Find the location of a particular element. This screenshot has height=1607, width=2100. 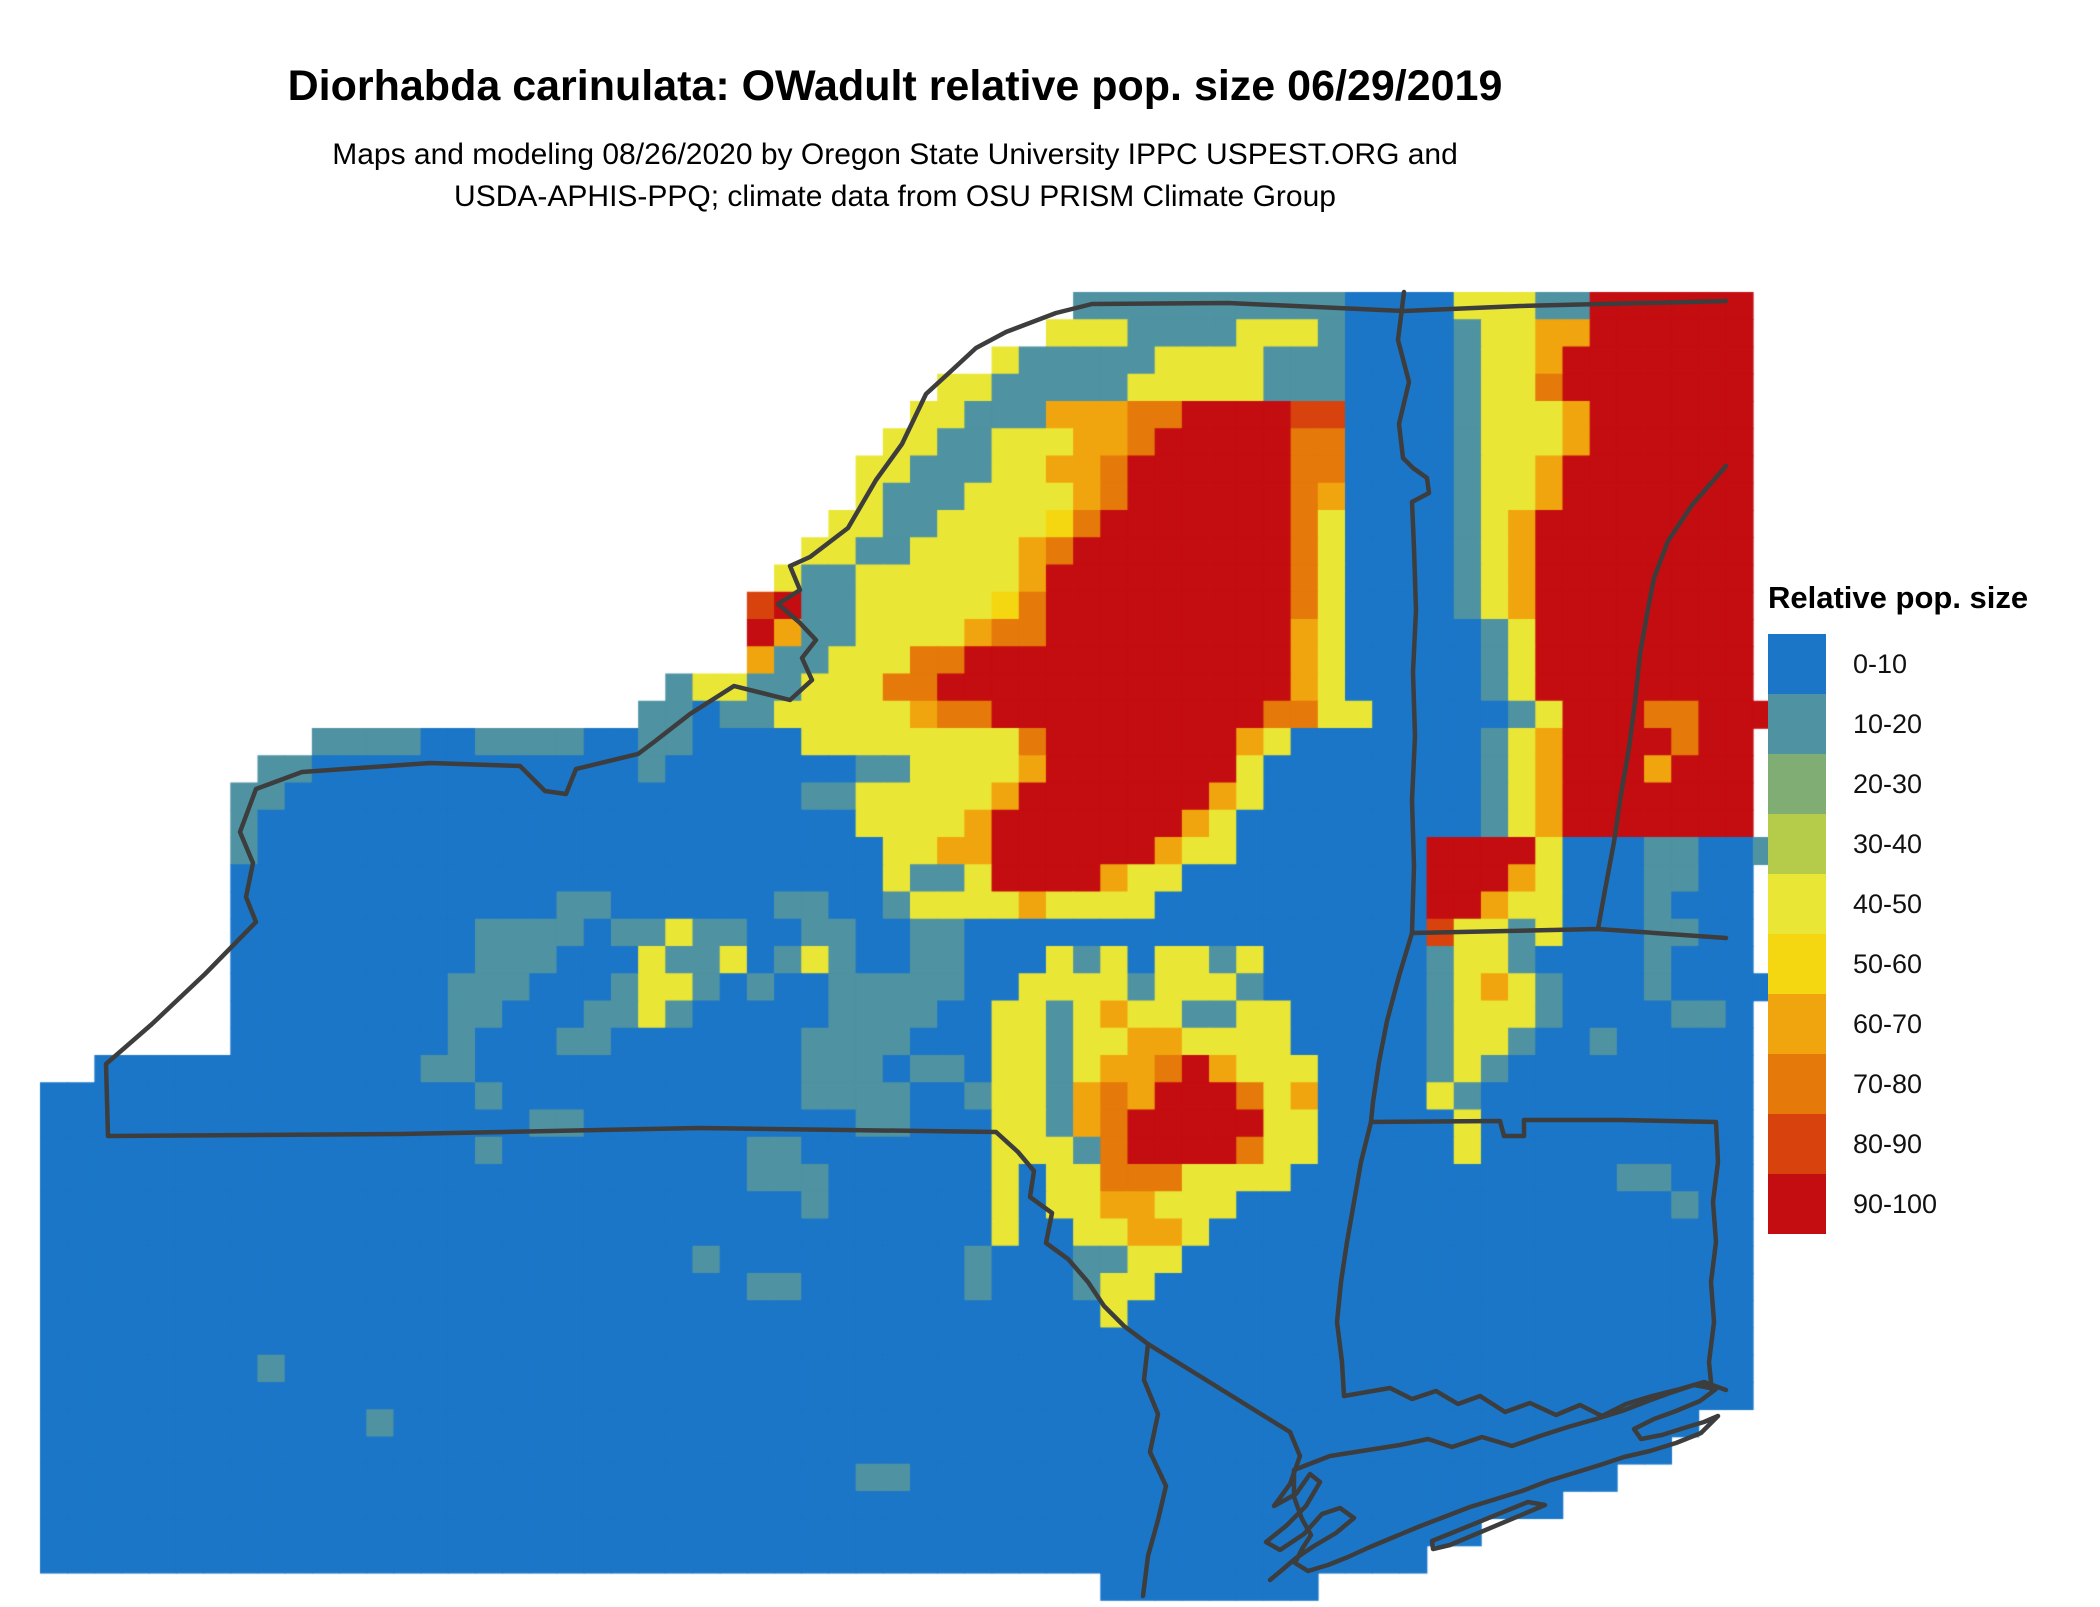

legend-item-30-40: 30-40 is located at coordinates (1933, 844).